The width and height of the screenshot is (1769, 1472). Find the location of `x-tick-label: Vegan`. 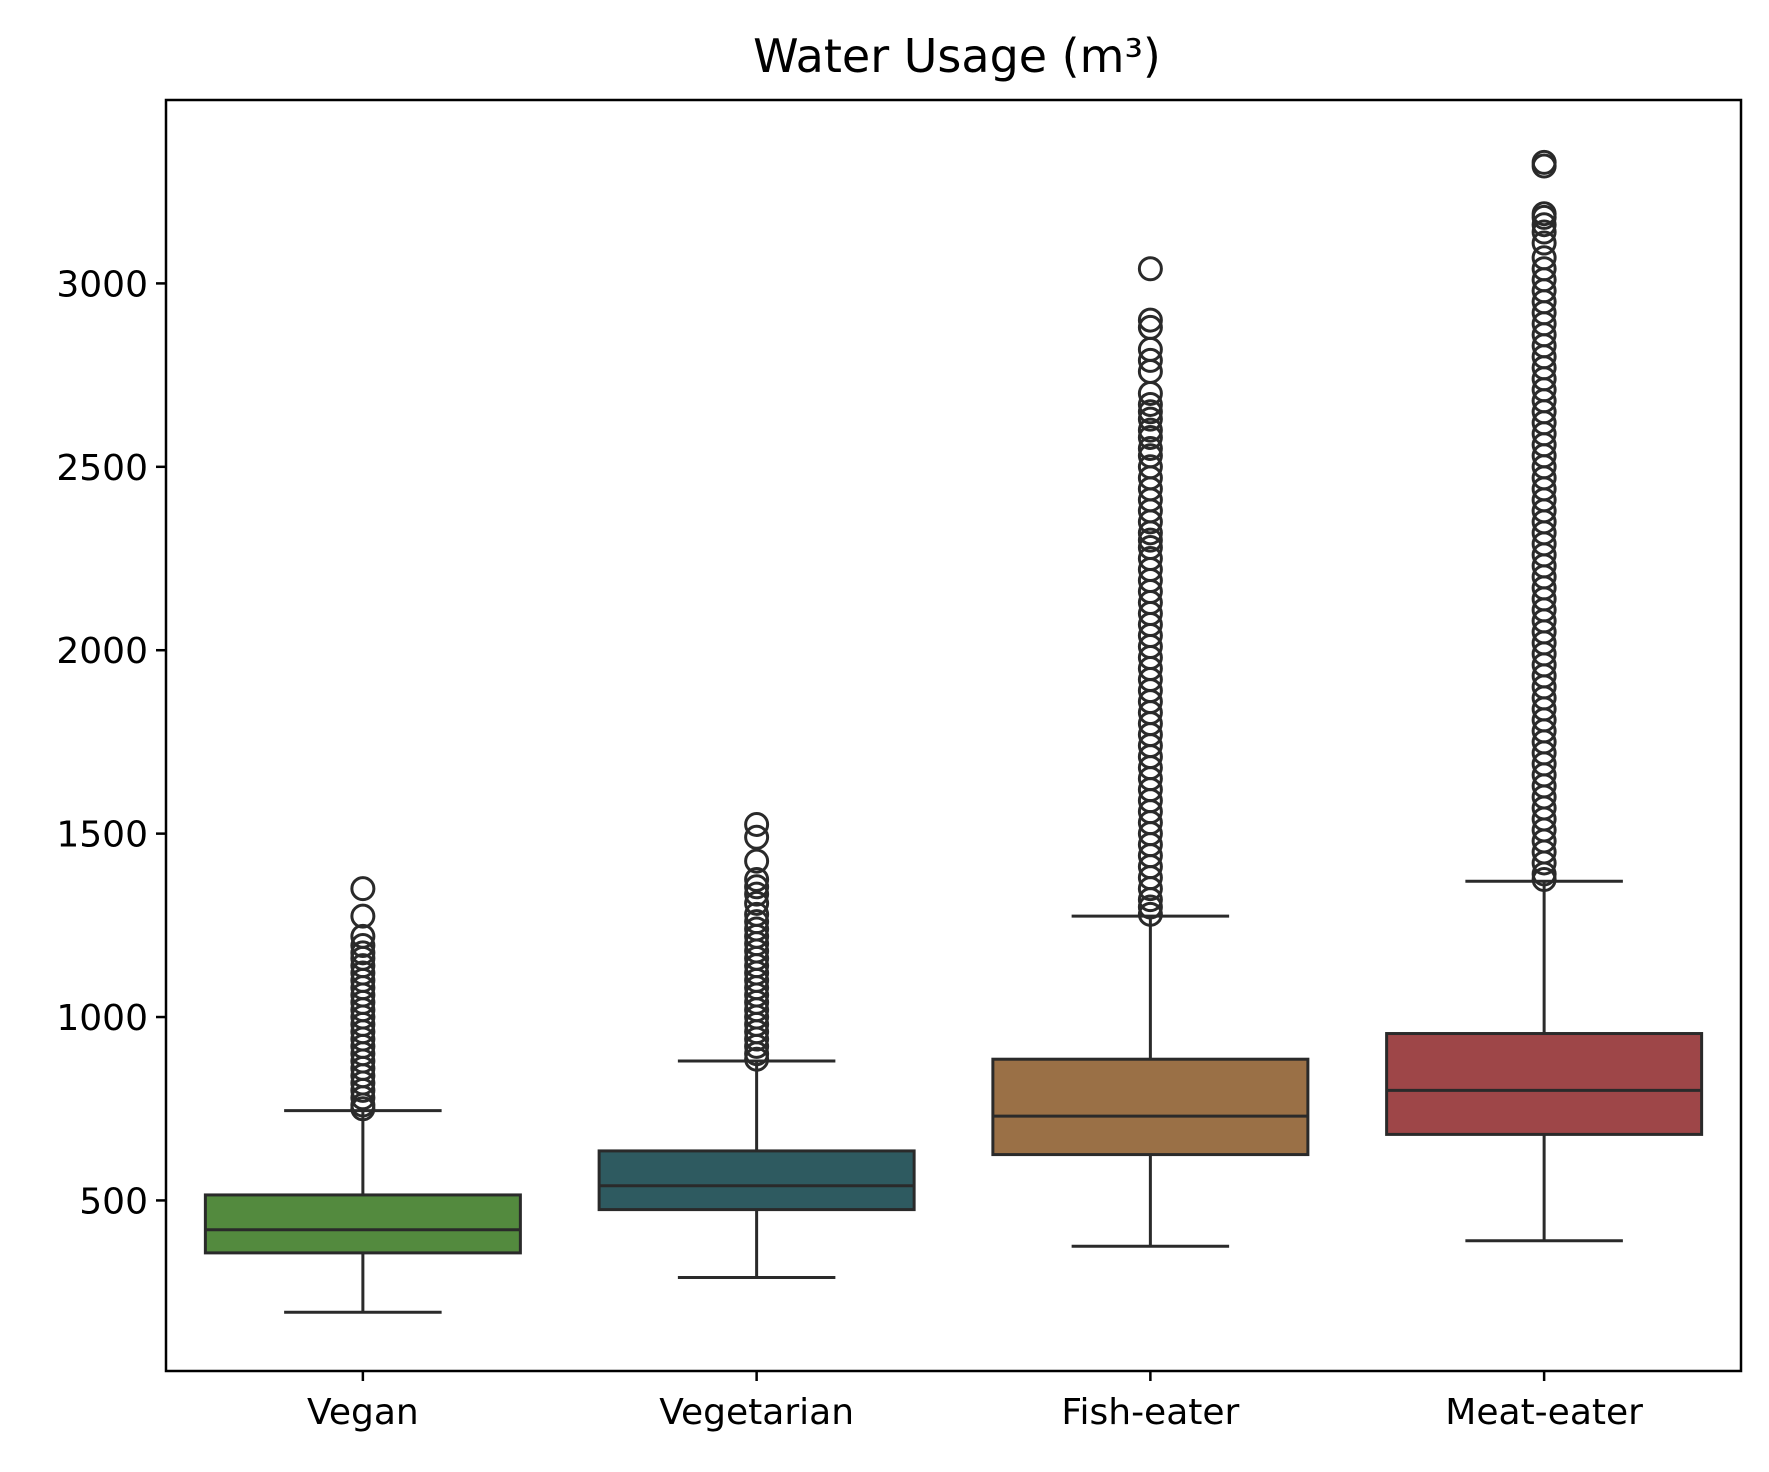

x-tick-label: Vegan is located at coordinates (363, 1412).